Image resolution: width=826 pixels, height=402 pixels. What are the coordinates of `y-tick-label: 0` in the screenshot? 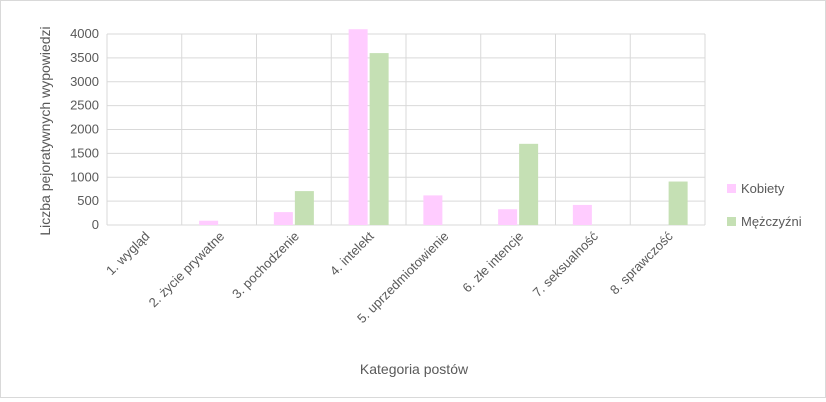 It's located at (95, 224).